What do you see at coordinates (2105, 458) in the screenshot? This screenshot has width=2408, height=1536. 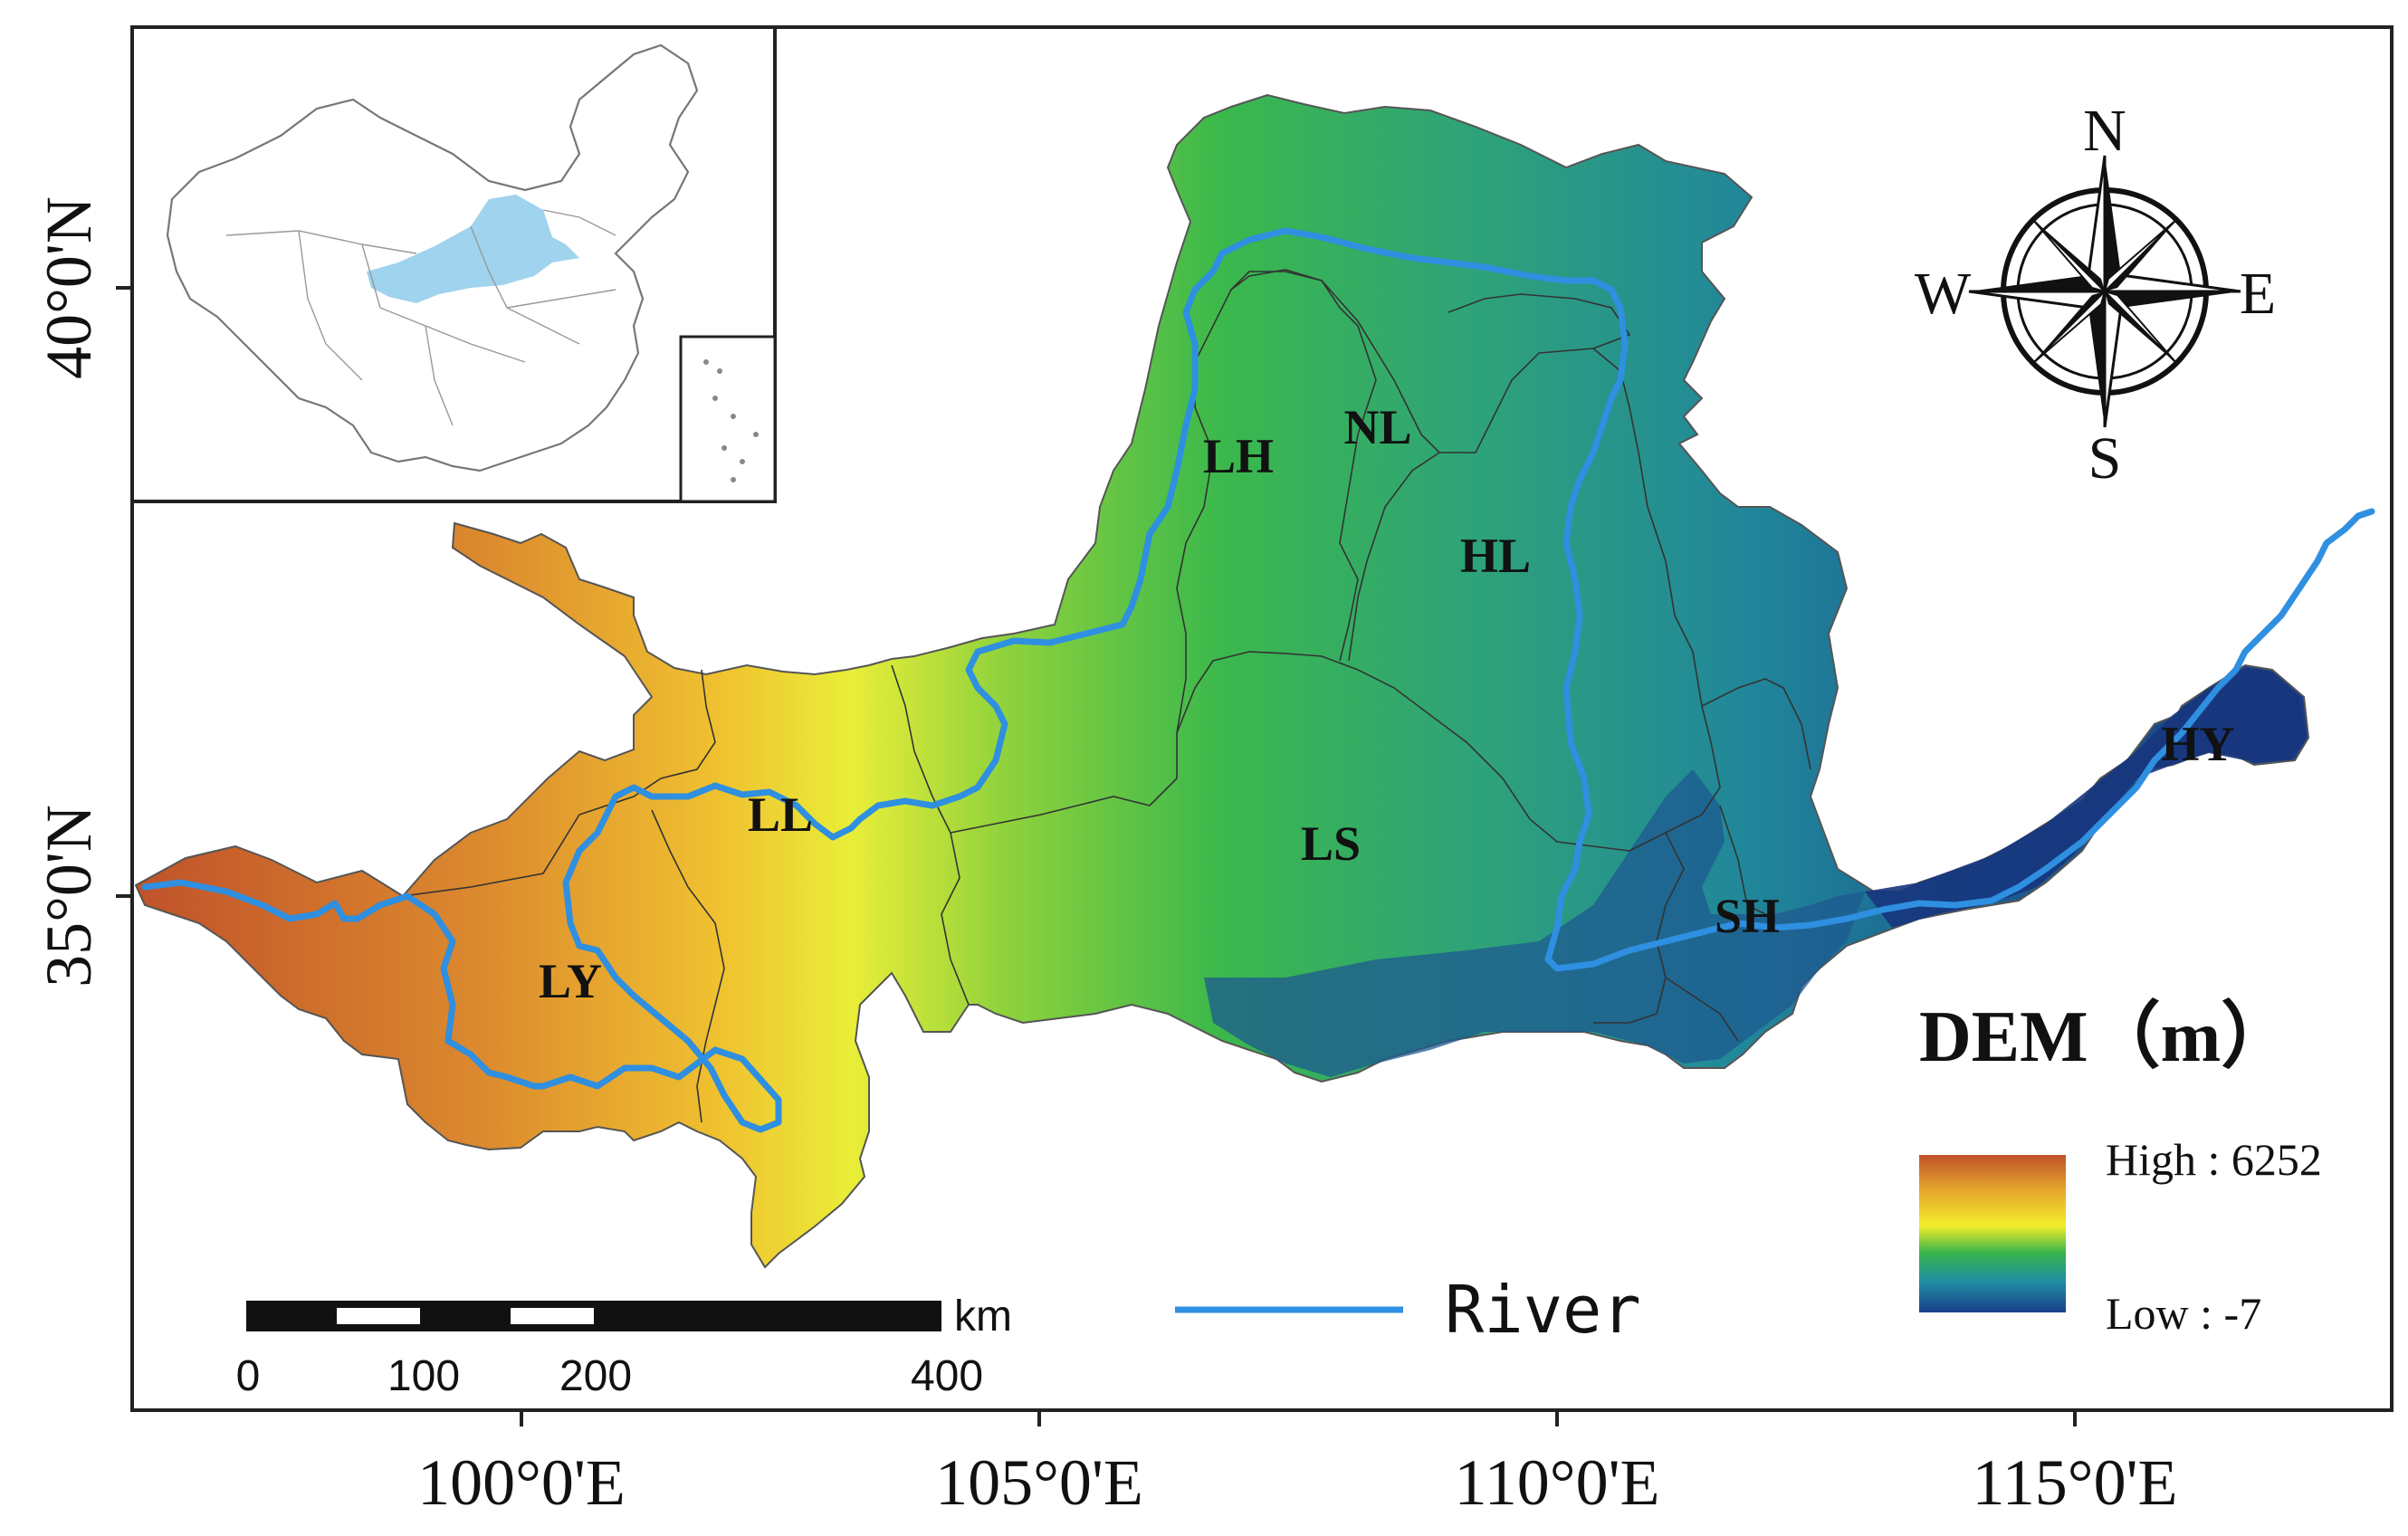 I see `compass-s-label: S` at bounding box center [2105, 458].